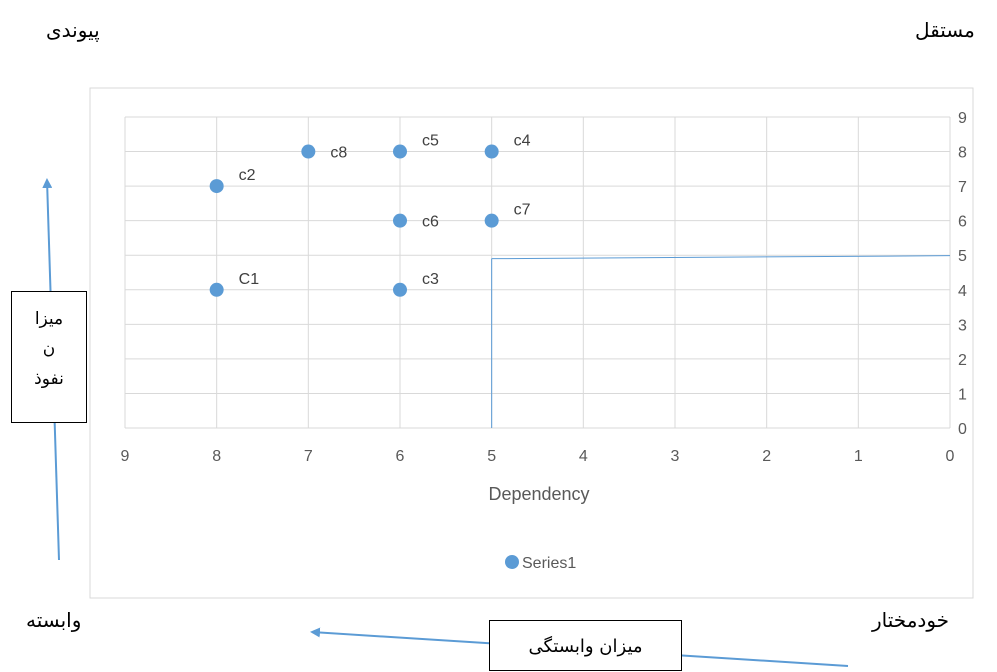 This screenshot has height=672, width=997. What do you see at coordinates (400, 456) in the screenshot?
I see `x-tick-label: 6` at bounding box center [400, 456].